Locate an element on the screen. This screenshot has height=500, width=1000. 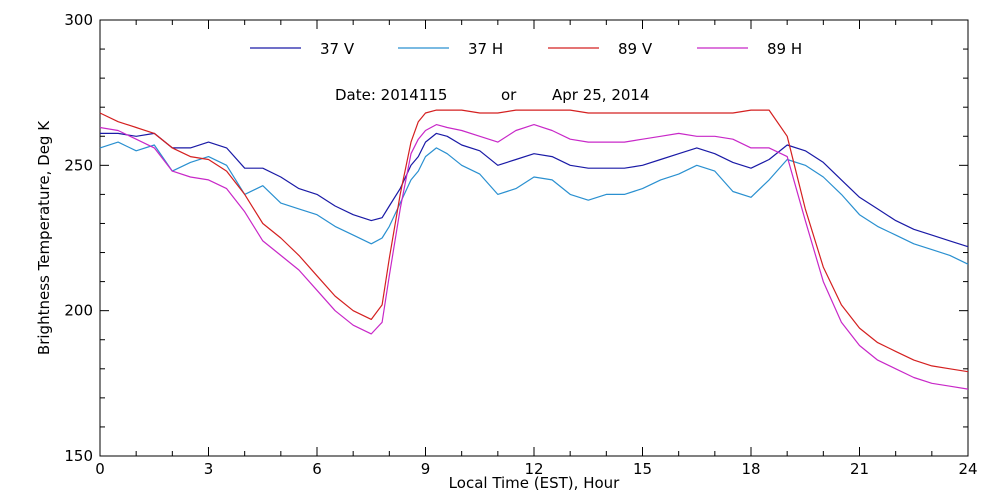
x-tick-label: 0 is located at coordinates (100, 469).